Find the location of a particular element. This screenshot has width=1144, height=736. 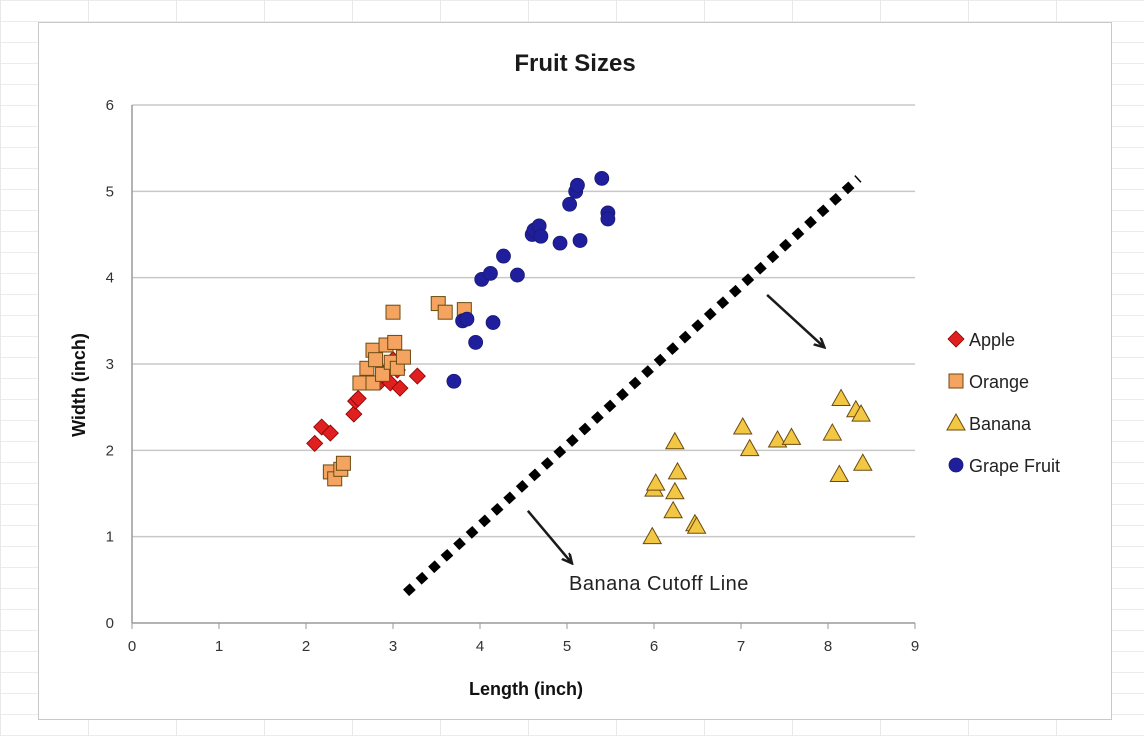

x-tick-label: 6 is located at coordinates (654, 646).